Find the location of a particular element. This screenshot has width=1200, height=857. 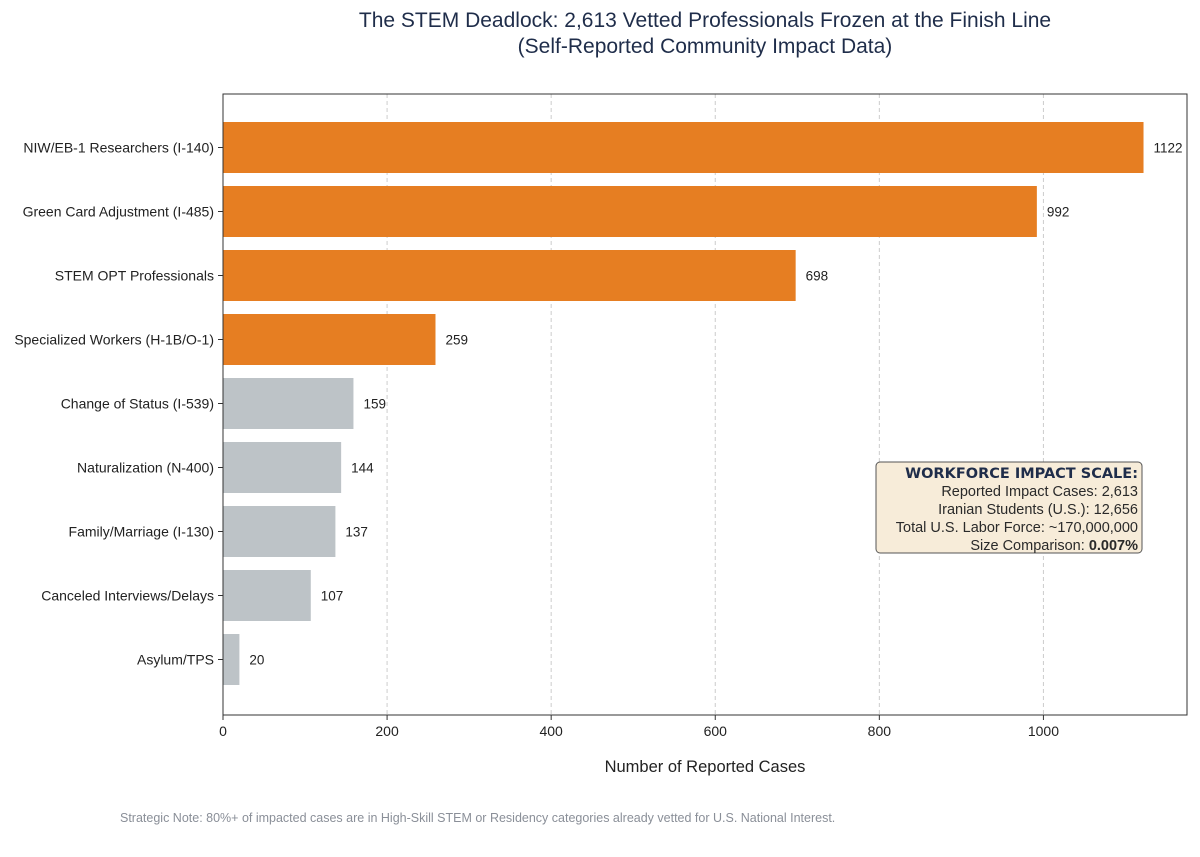

bar-value-label: 20 is located at coordinates (256, 660).